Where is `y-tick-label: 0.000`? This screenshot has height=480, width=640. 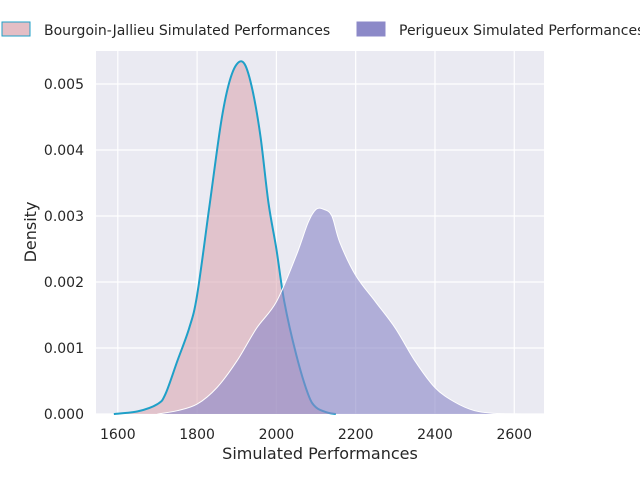
y-tick-label: 0.000 is located at coordinates (64, 415).